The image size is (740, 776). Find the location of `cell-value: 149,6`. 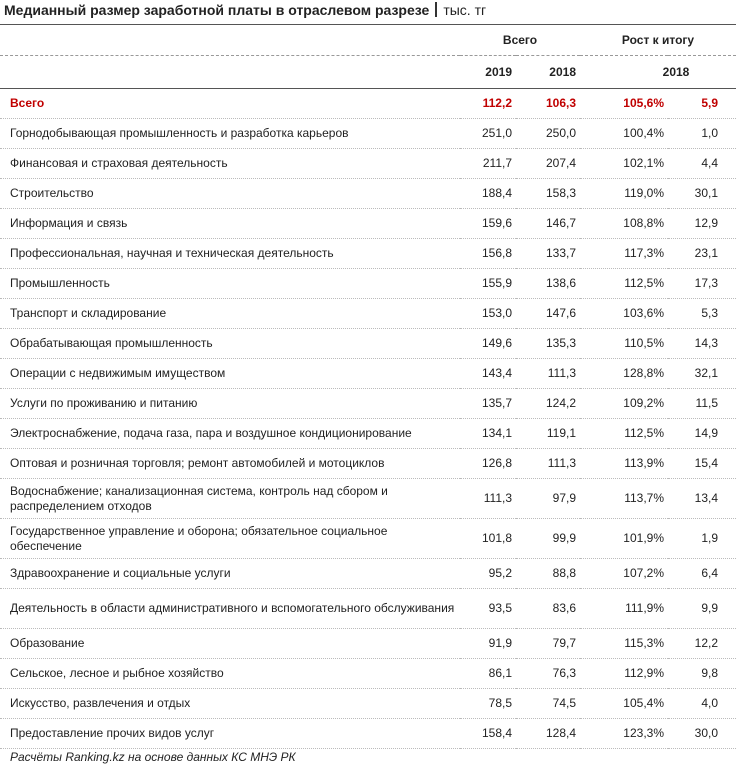

cell-value: 149,6 is located at coordinates (488, 343).